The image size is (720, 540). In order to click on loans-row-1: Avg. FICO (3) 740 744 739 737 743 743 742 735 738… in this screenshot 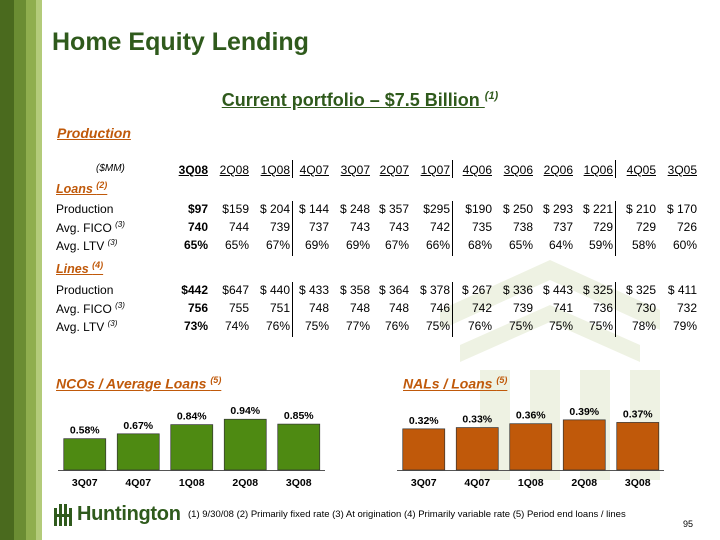, I will do `click(382, 228)`.